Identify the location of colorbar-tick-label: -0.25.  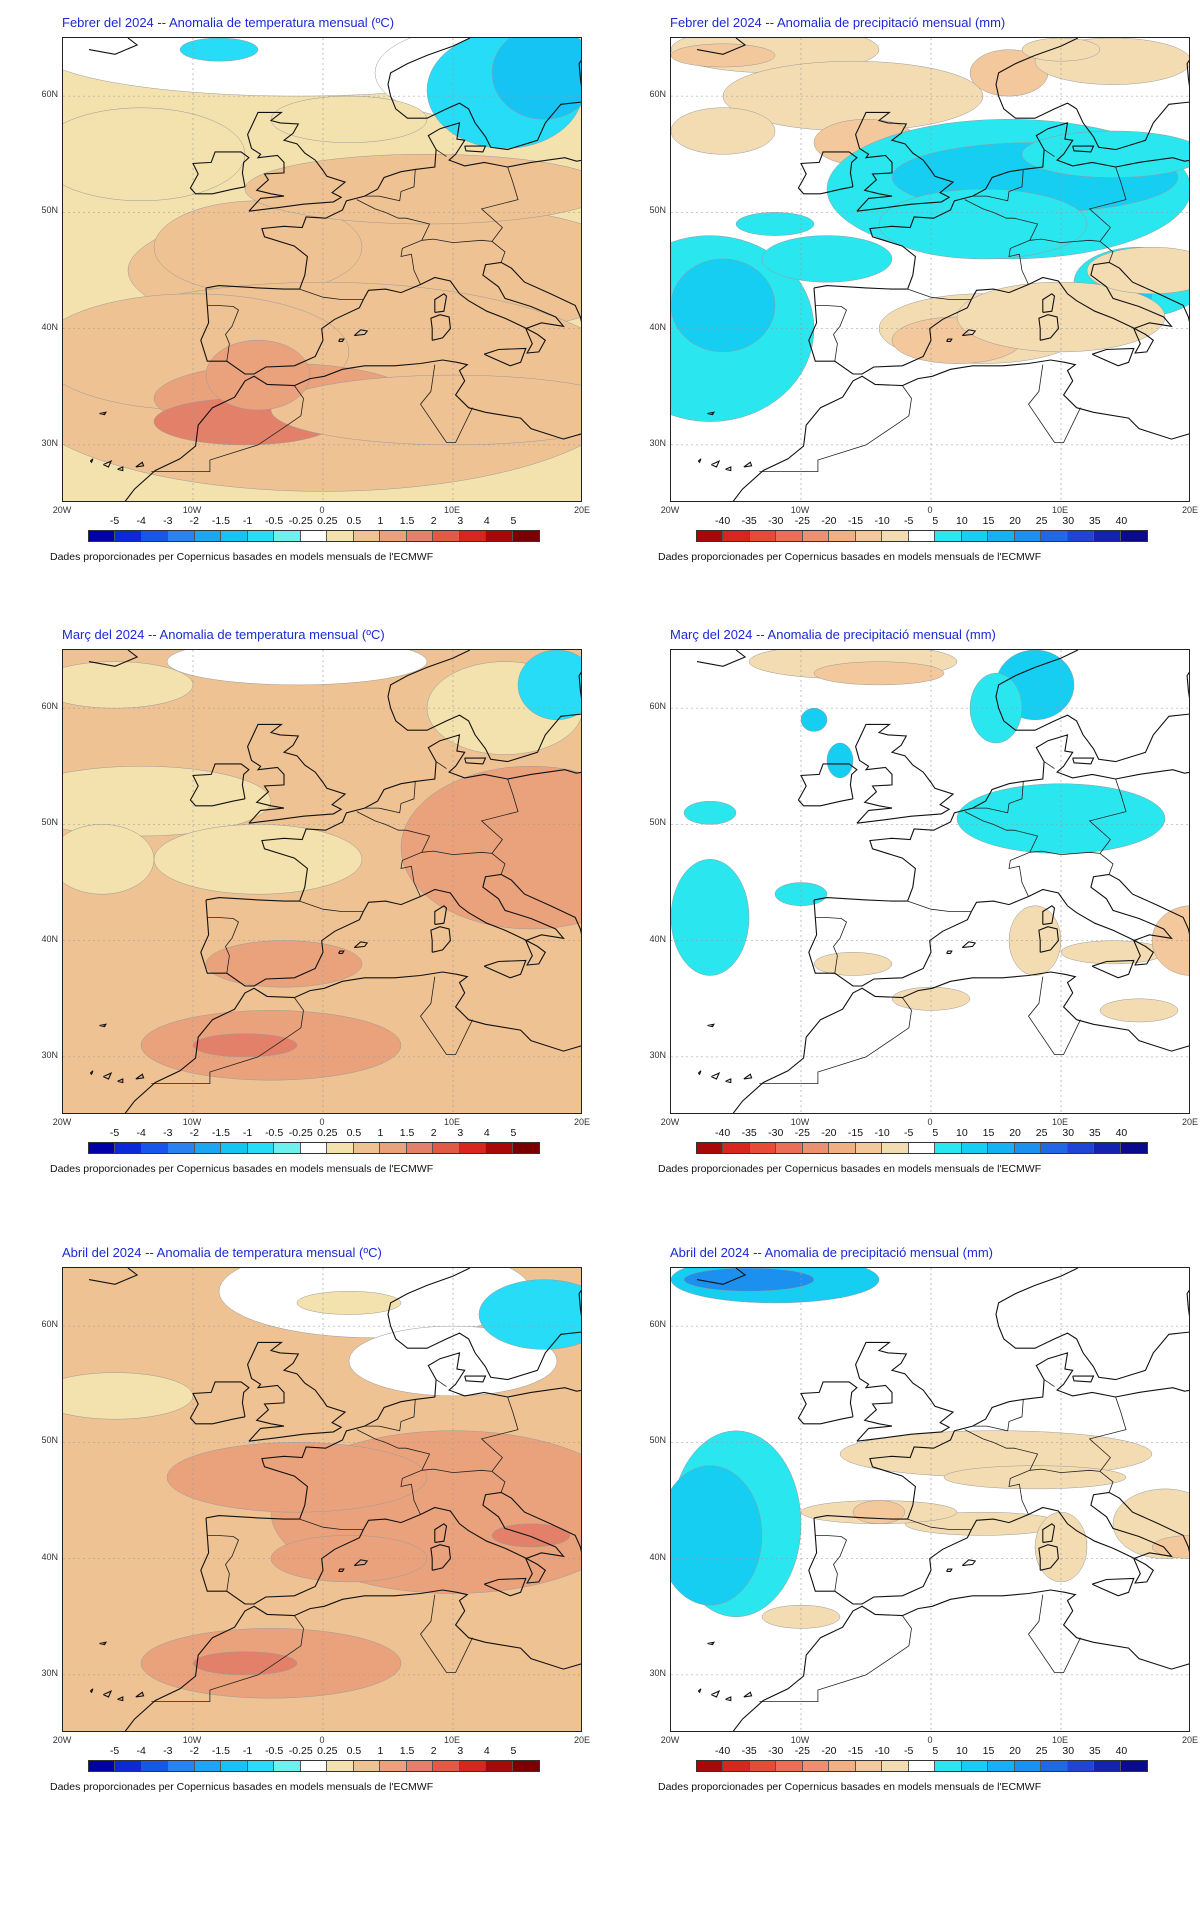
(300, 1133).